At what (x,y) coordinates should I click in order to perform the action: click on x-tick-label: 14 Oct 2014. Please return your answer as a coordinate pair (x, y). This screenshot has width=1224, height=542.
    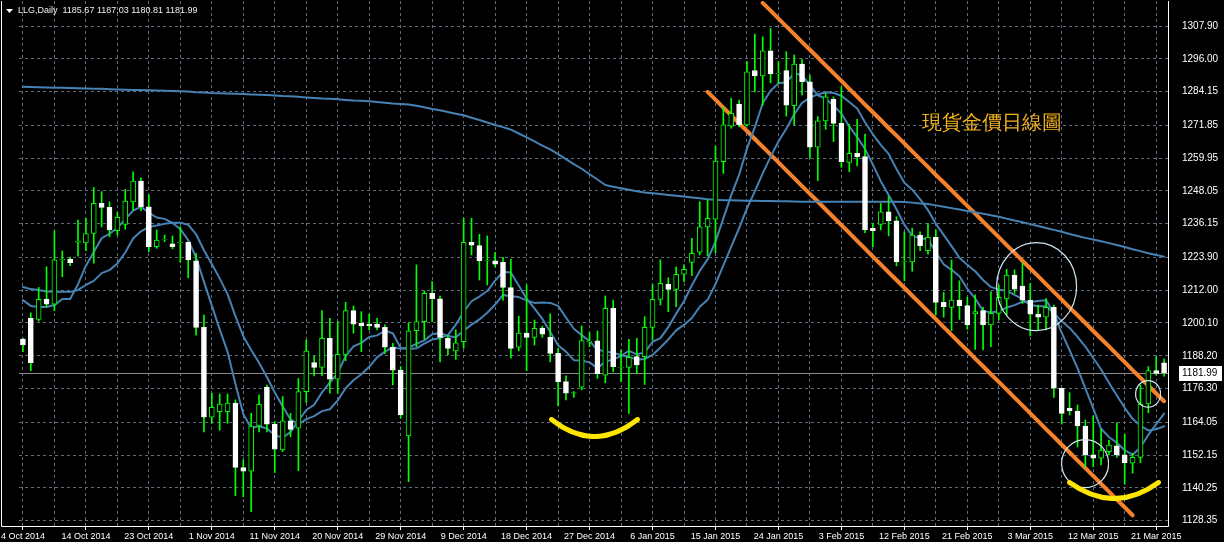
    Looking at the image, I should click on (86, 535).